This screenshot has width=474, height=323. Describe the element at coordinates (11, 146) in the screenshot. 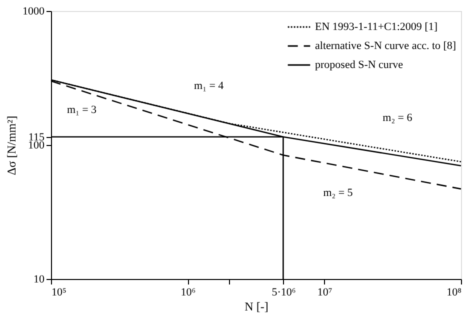

I see `y-axis-title: Δσ [N/mm²]` at that location.